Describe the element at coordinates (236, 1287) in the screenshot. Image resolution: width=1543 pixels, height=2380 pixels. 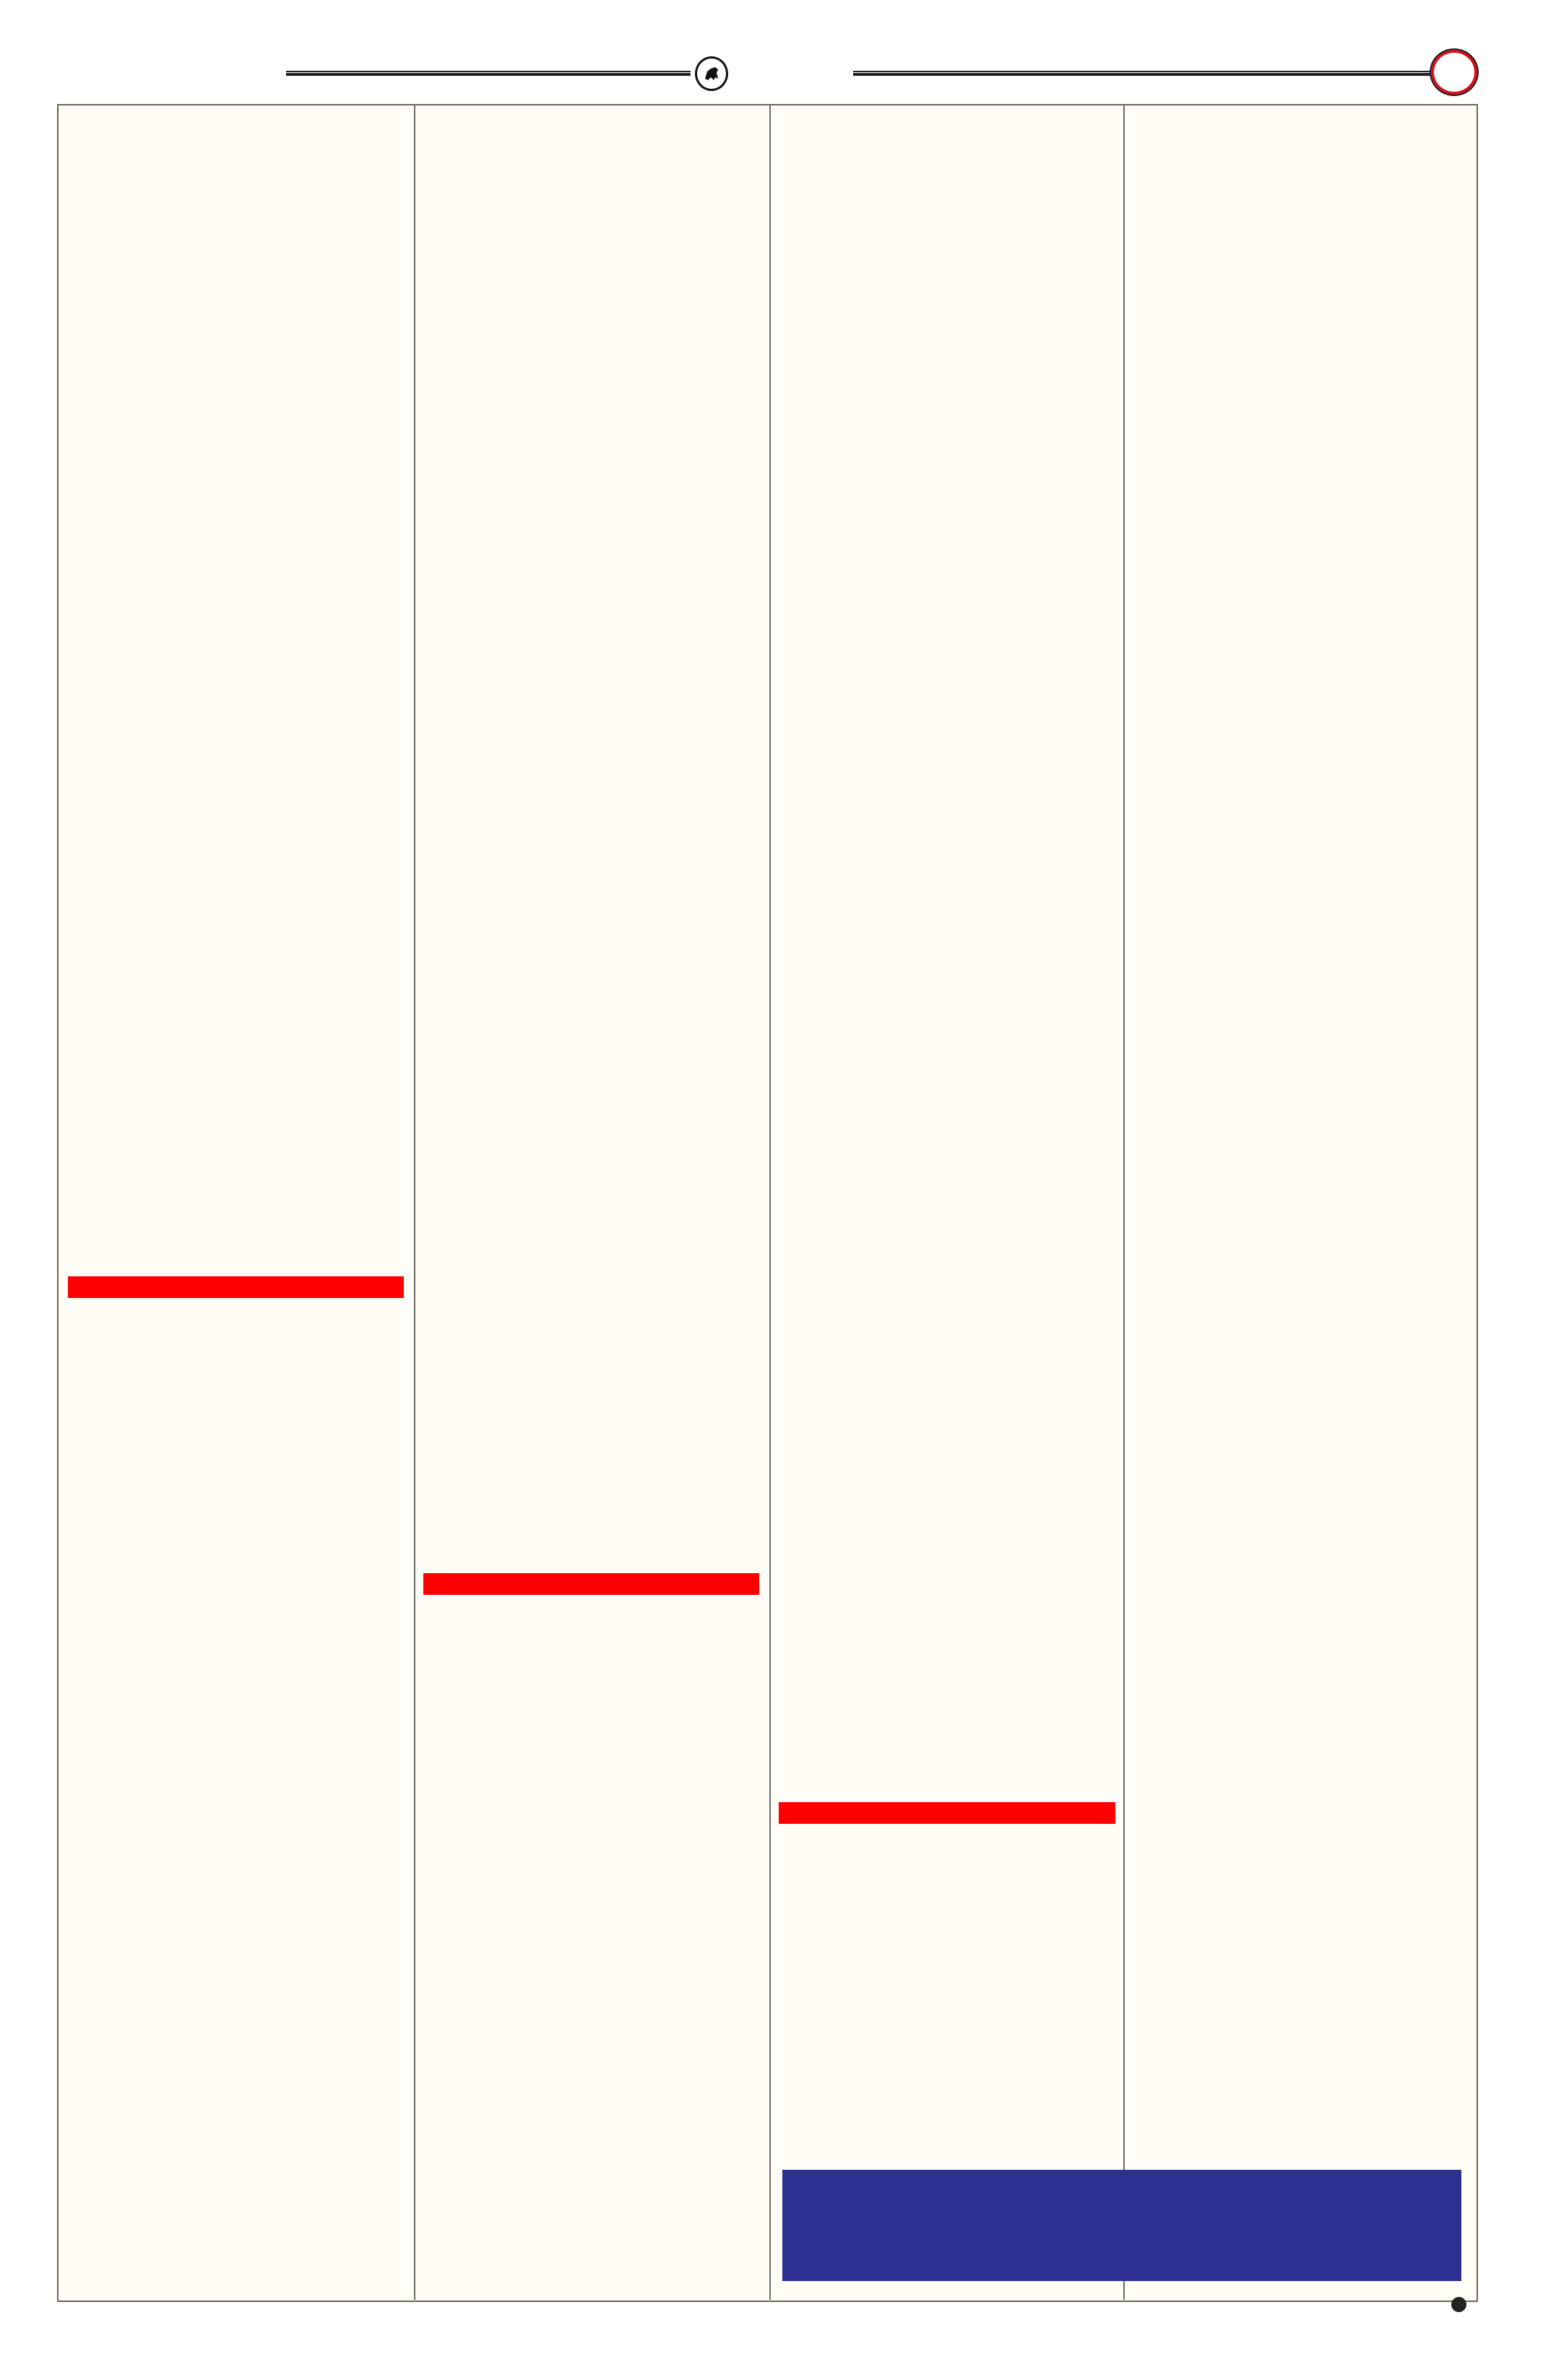
I see `column-1-accent-bar` at that location.